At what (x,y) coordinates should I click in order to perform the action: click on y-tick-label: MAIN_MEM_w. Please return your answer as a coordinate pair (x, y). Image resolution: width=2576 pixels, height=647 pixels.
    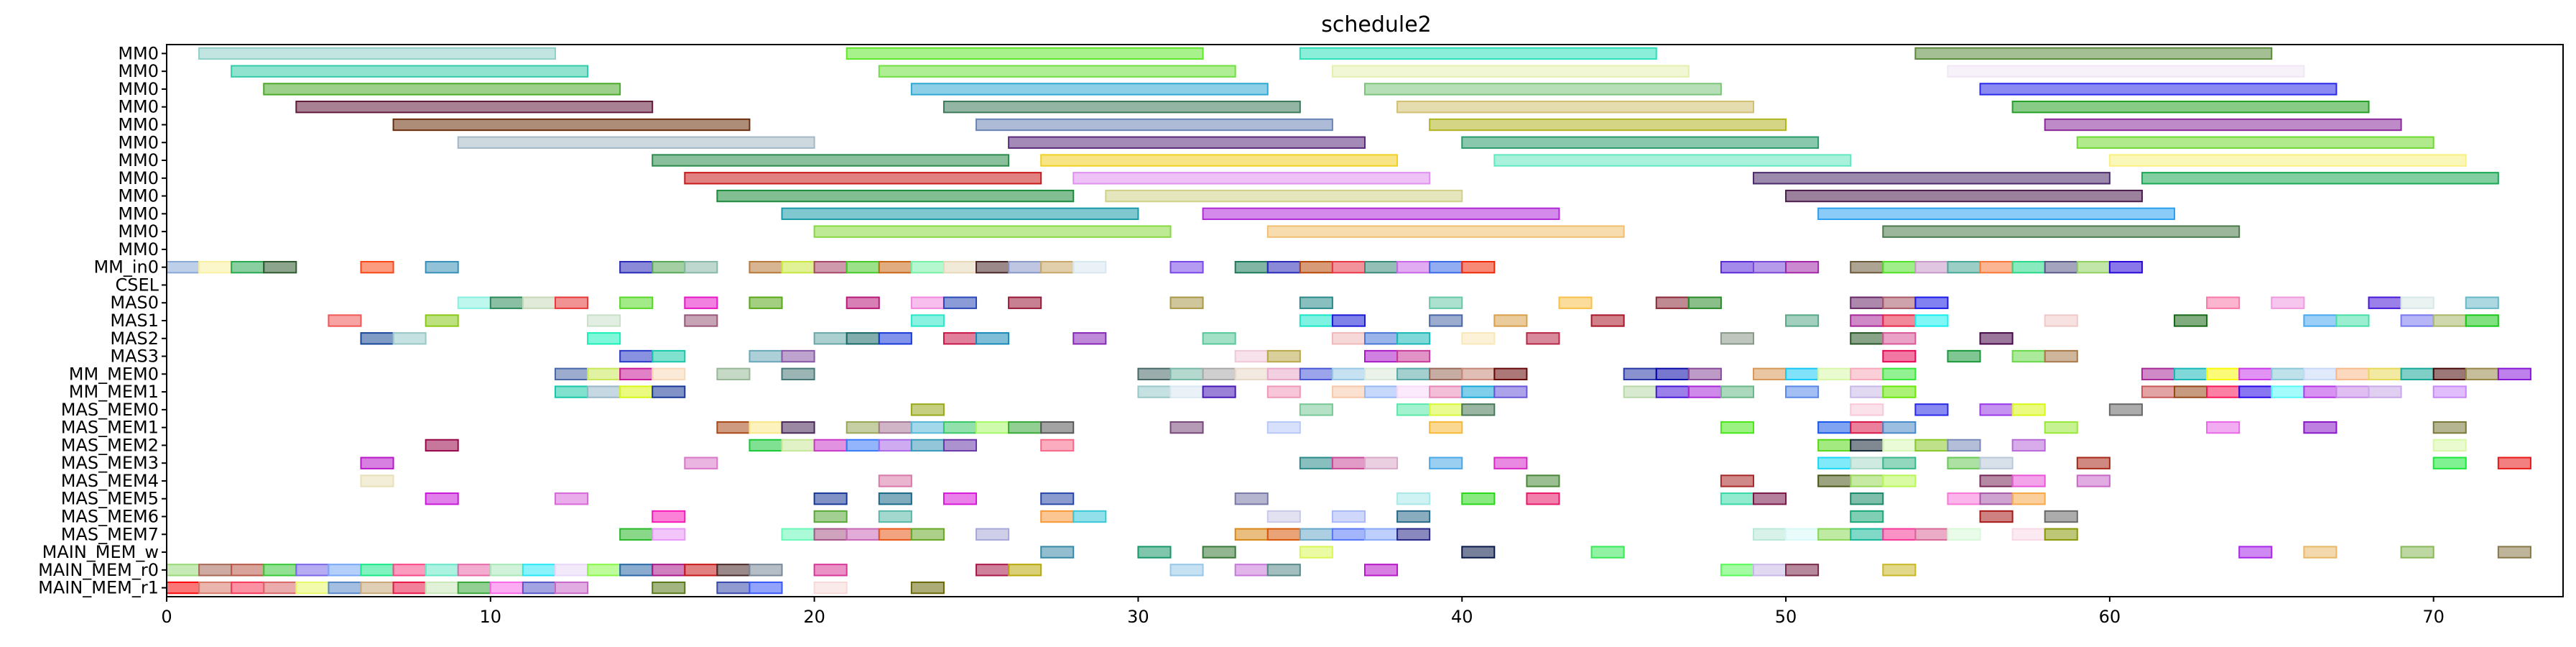
    Looking at the image, I should click on (100, 552).